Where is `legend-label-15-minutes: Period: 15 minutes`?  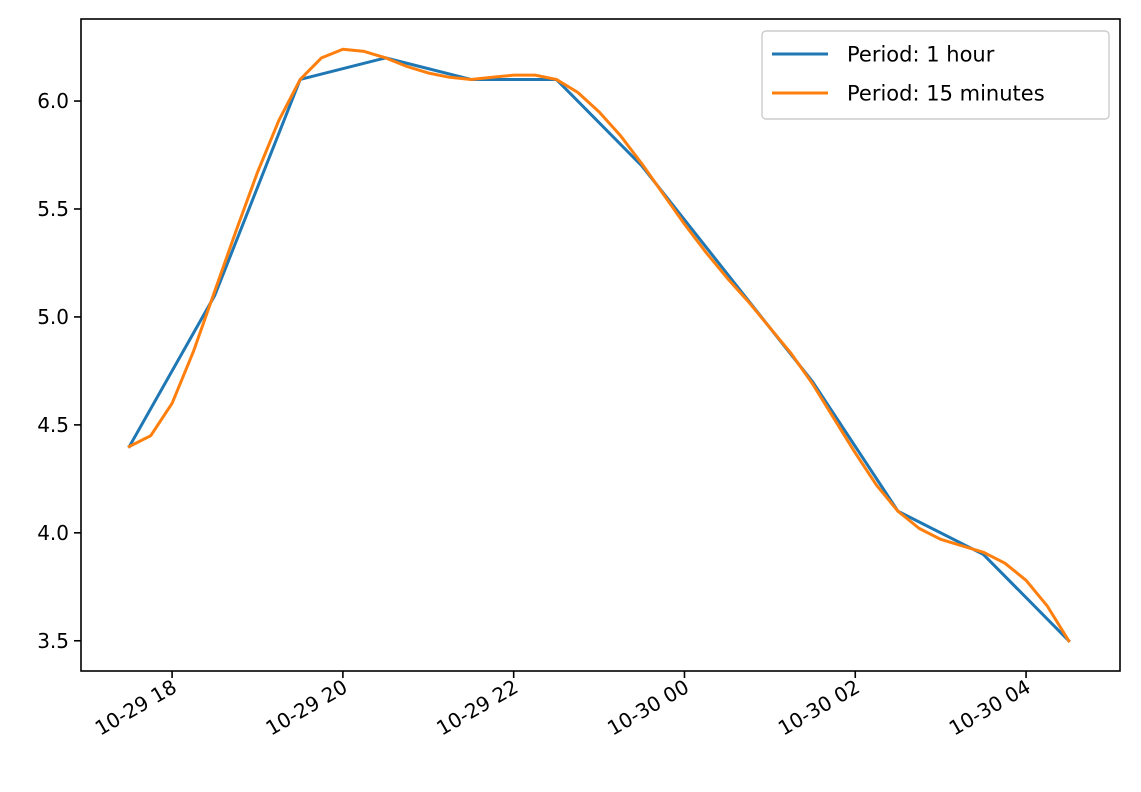
legend-label-15-minutes: Period: 15 minutes is located at coordinates (946, 94).